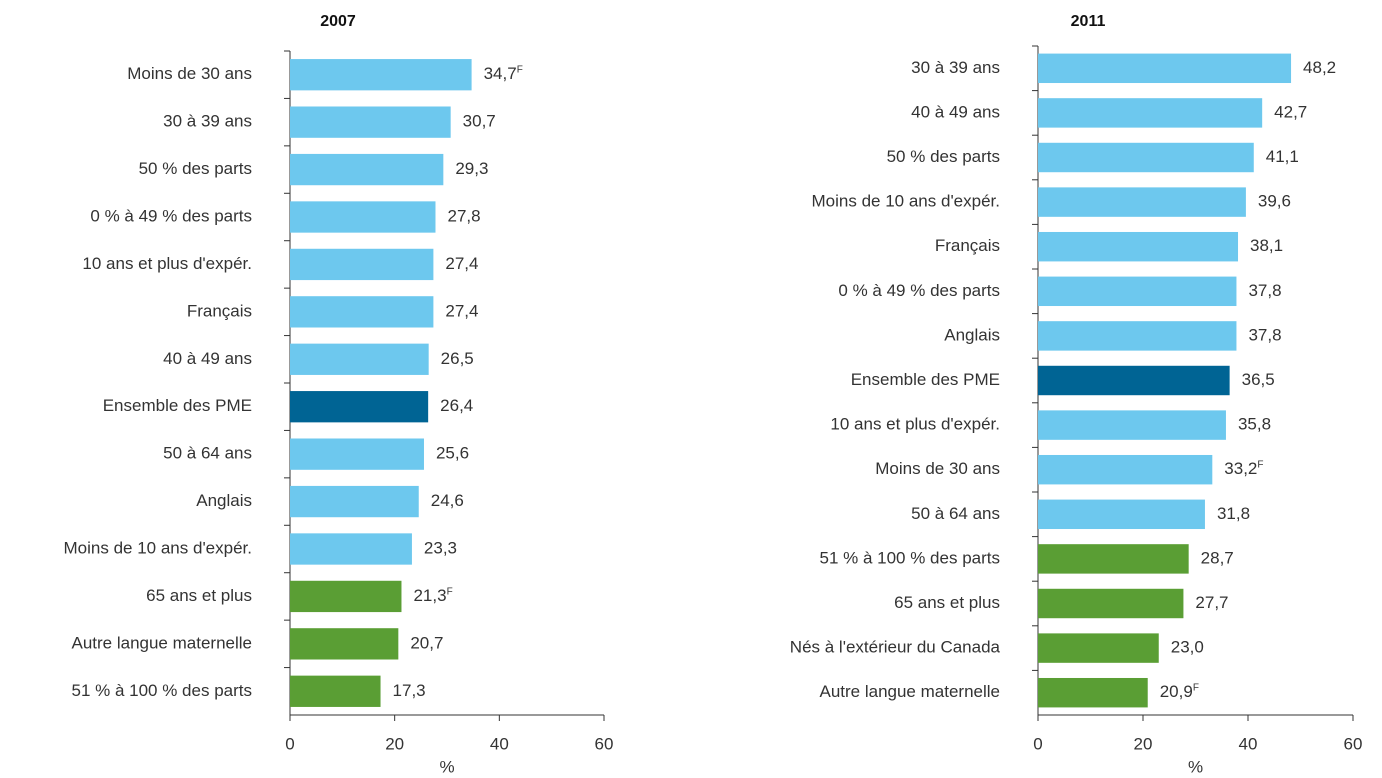 Image resolution: width=1382 pixels, height=778 pixels. Describe the element at coordinates (463, 215) in the screenshot. I see `value-label: 27,8` at that location.